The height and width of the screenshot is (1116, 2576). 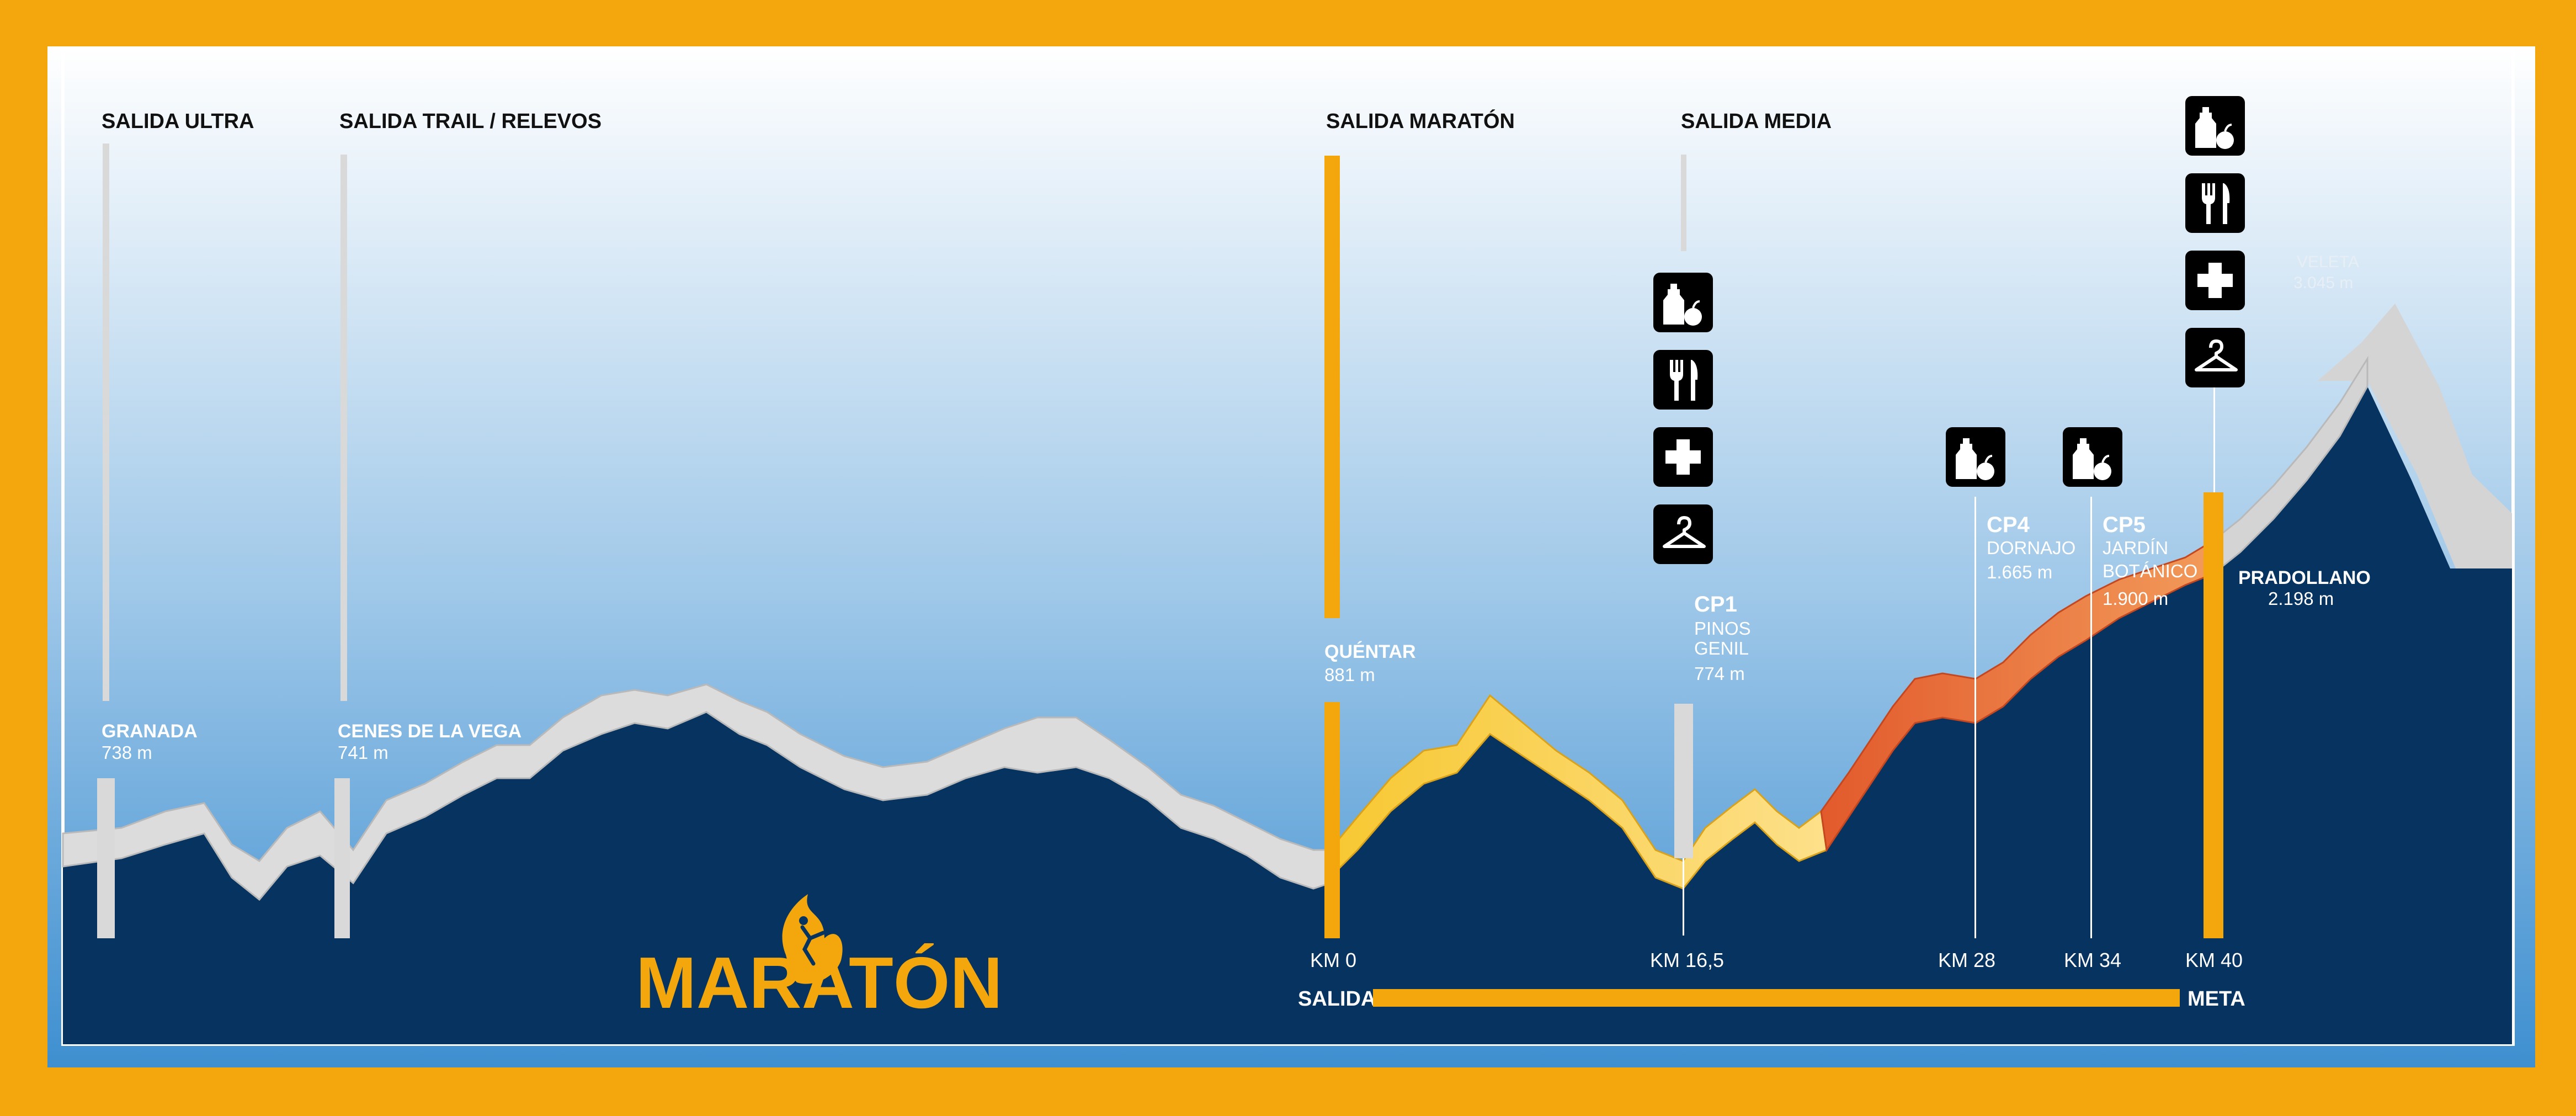 What do you see at coordinates (1683, 203) in the screenshot?
I see `media-start-line` at bounding box center [1683, 203].